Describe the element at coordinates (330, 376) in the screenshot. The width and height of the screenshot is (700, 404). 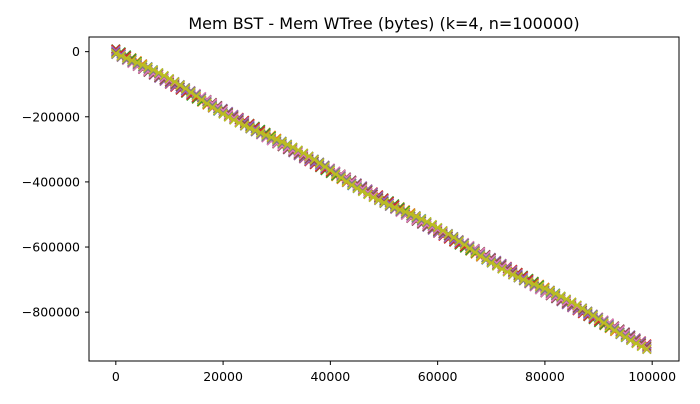
I see `x-tick-label: 40000` at that location.